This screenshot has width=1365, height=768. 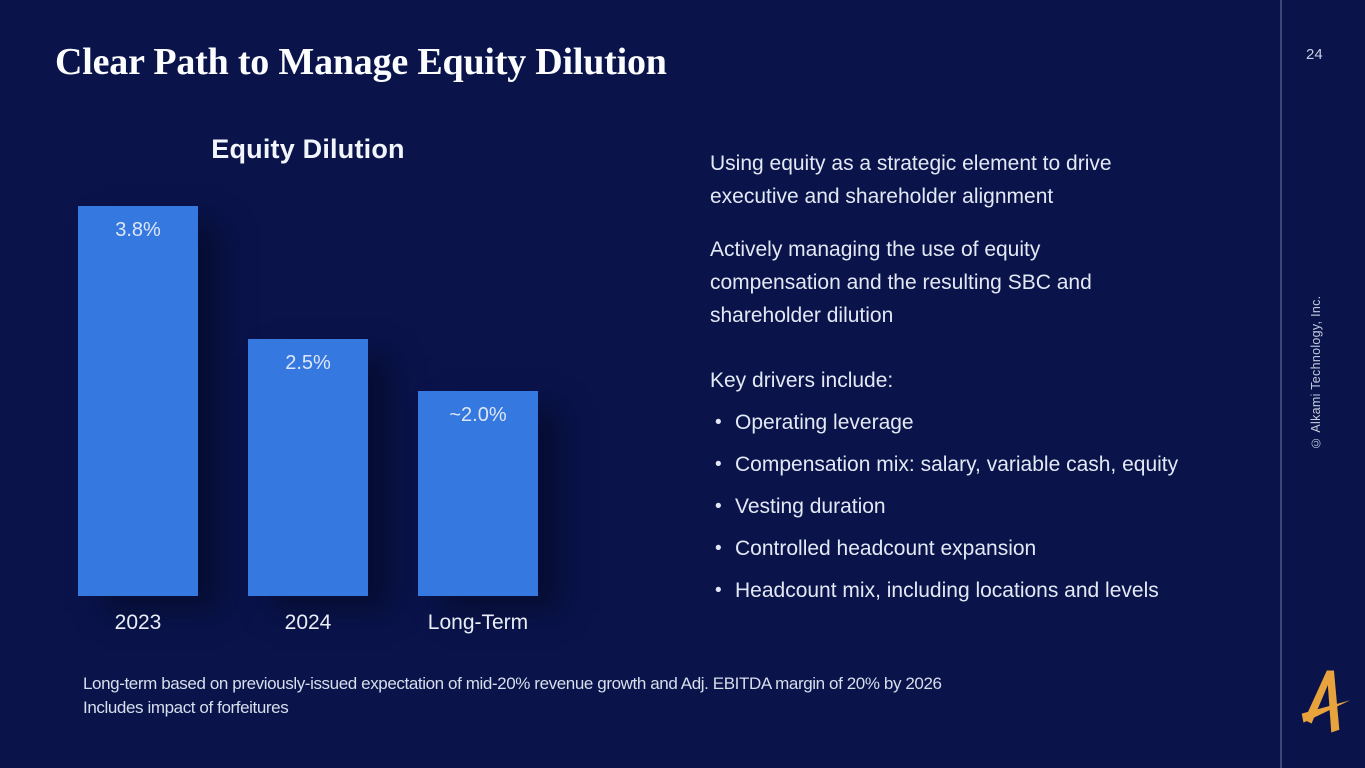 What do you see at coordinates (308, 363) in the screenshot?
I see `bar-value-label: 2.5%` at bounding box center [308, 363].